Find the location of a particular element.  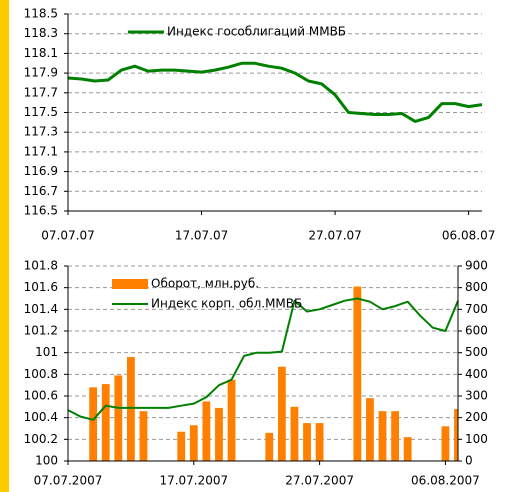

x-tick-label: 27.07.07 is located at coordinates (334, 236).